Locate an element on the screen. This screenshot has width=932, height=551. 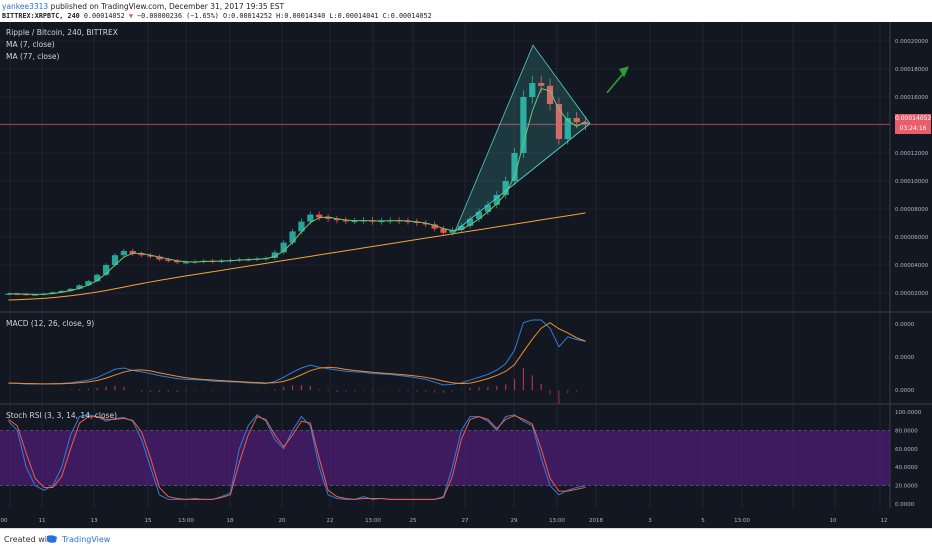
ma77-line is located at coordinates (297, 256).